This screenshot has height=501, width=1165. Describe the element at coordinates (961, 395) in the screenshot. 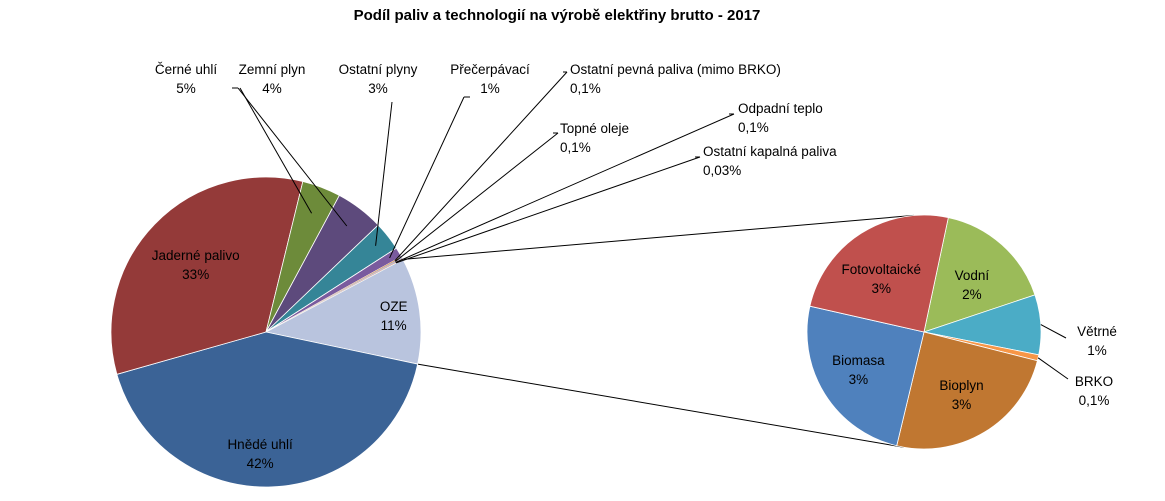

I see `detail-label-bioplyn: Bioplyn 3%` at that location.